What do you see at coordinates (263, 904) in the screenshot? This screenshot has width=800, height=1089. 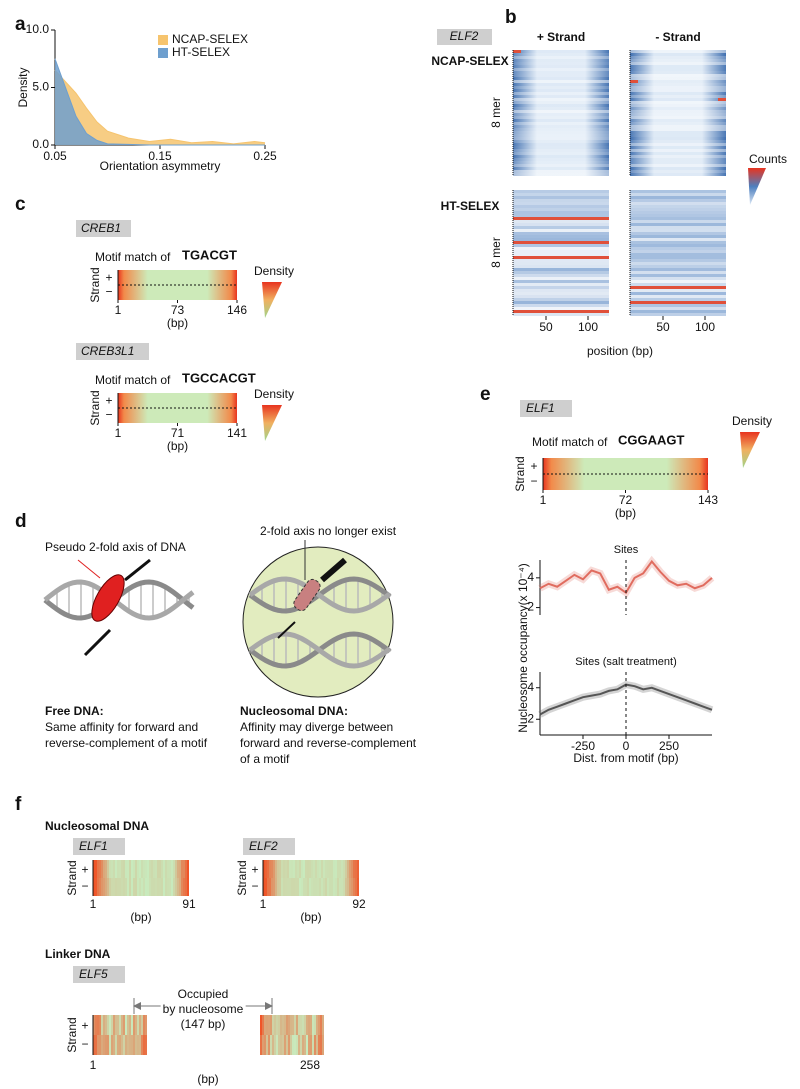 I see `x-tick-label: 1` at bounding box center [263, 904].